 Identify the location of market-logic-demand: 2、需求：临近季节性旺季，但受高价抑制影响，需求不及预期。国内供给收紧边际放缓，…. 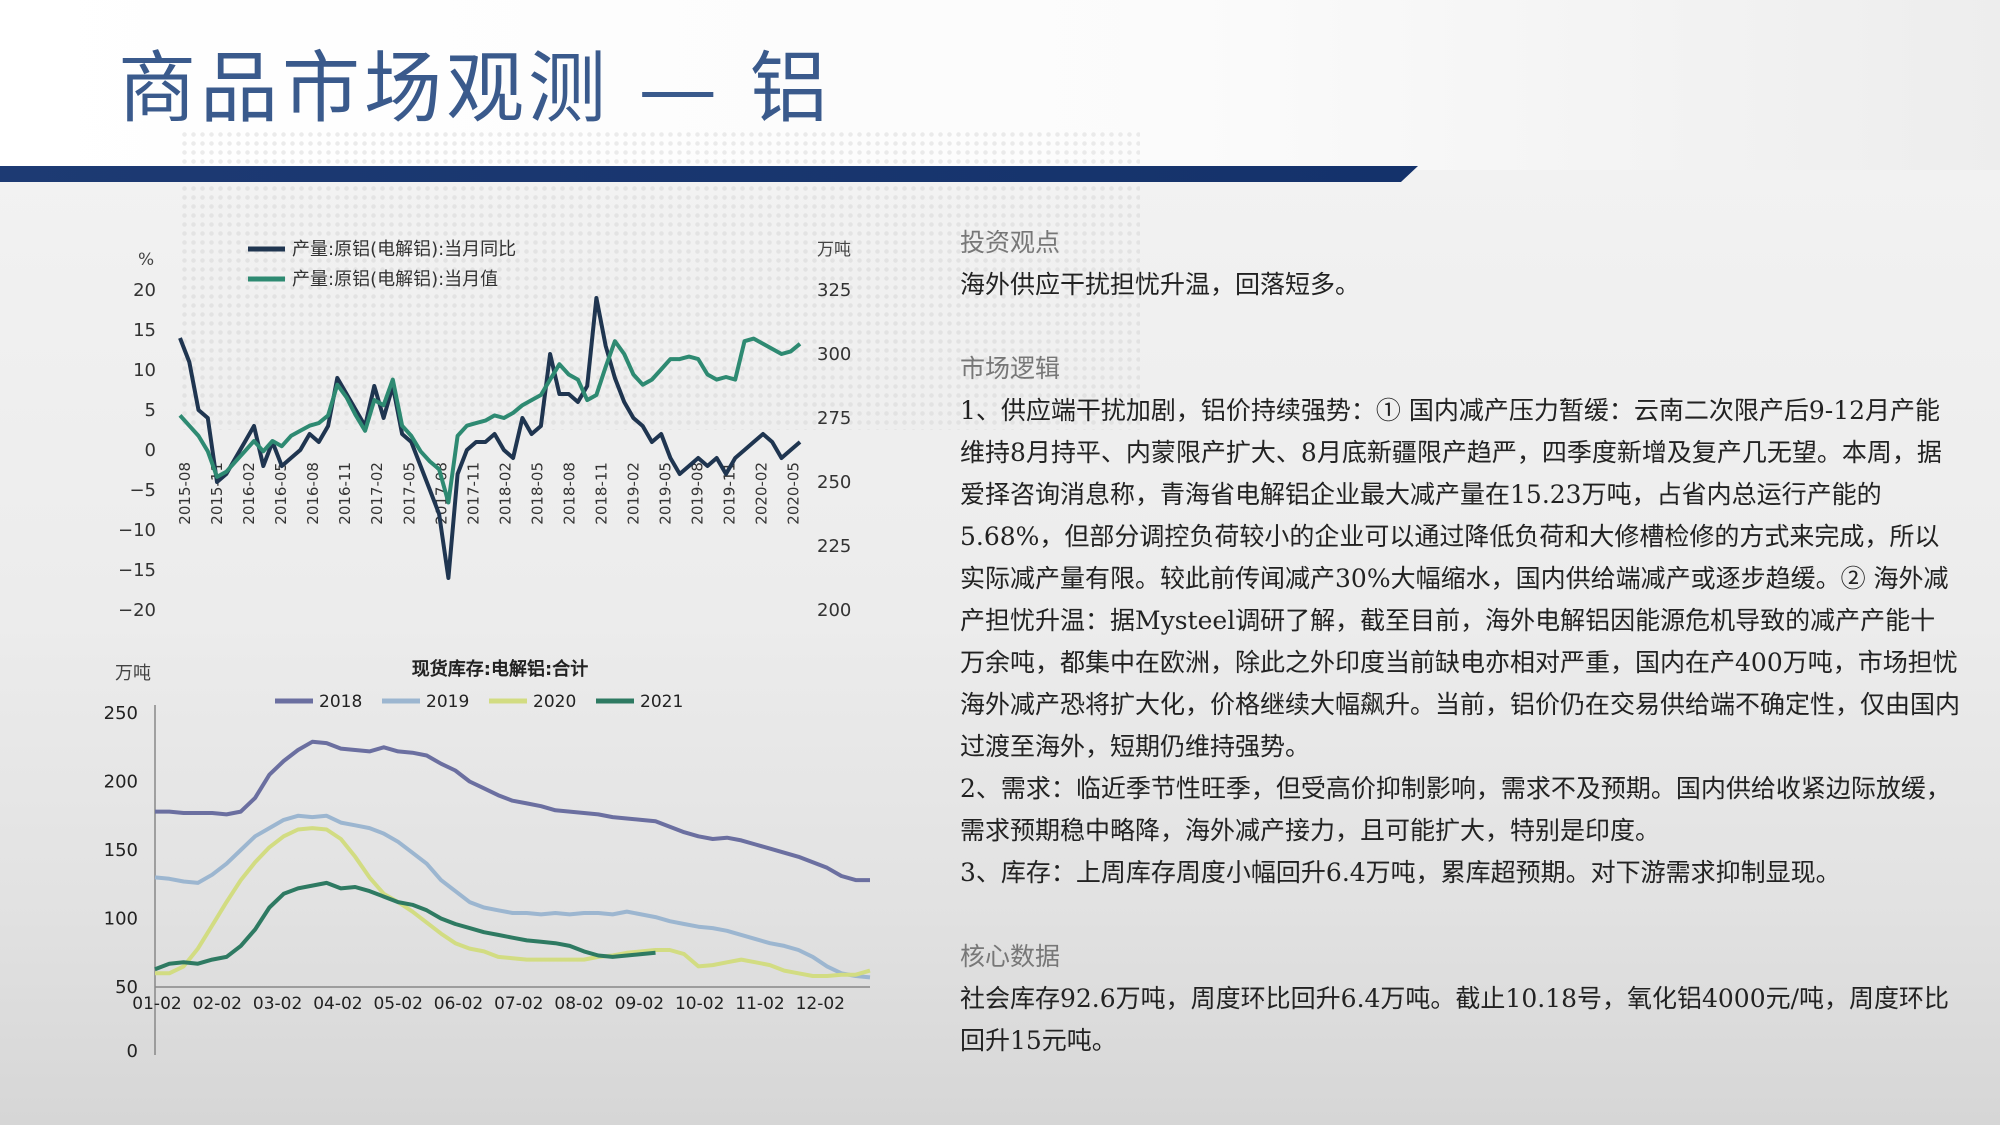
(1455, 809).